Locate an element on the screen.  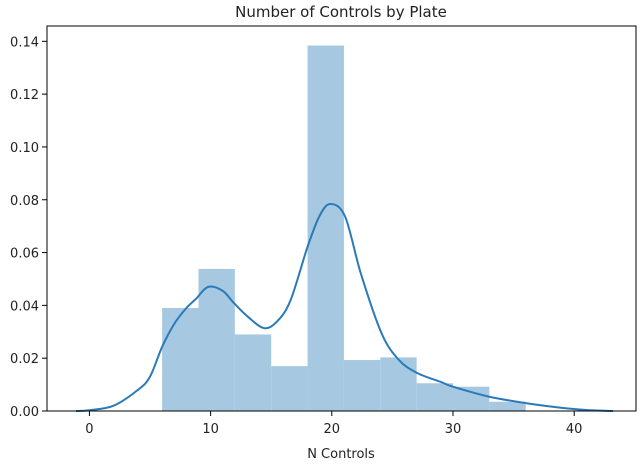
x-tick-label: 10 is located at coordinates (210, 429).